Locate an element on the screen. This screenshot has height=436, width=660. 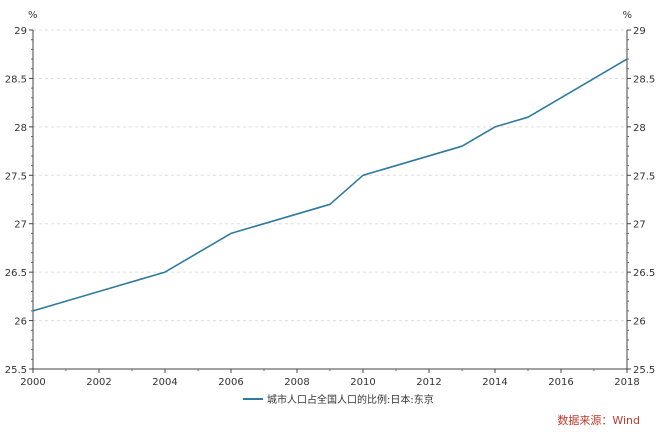
legend: 城市人口占全国人口的比例:日本:东京 is located at coordinates (338, 399).